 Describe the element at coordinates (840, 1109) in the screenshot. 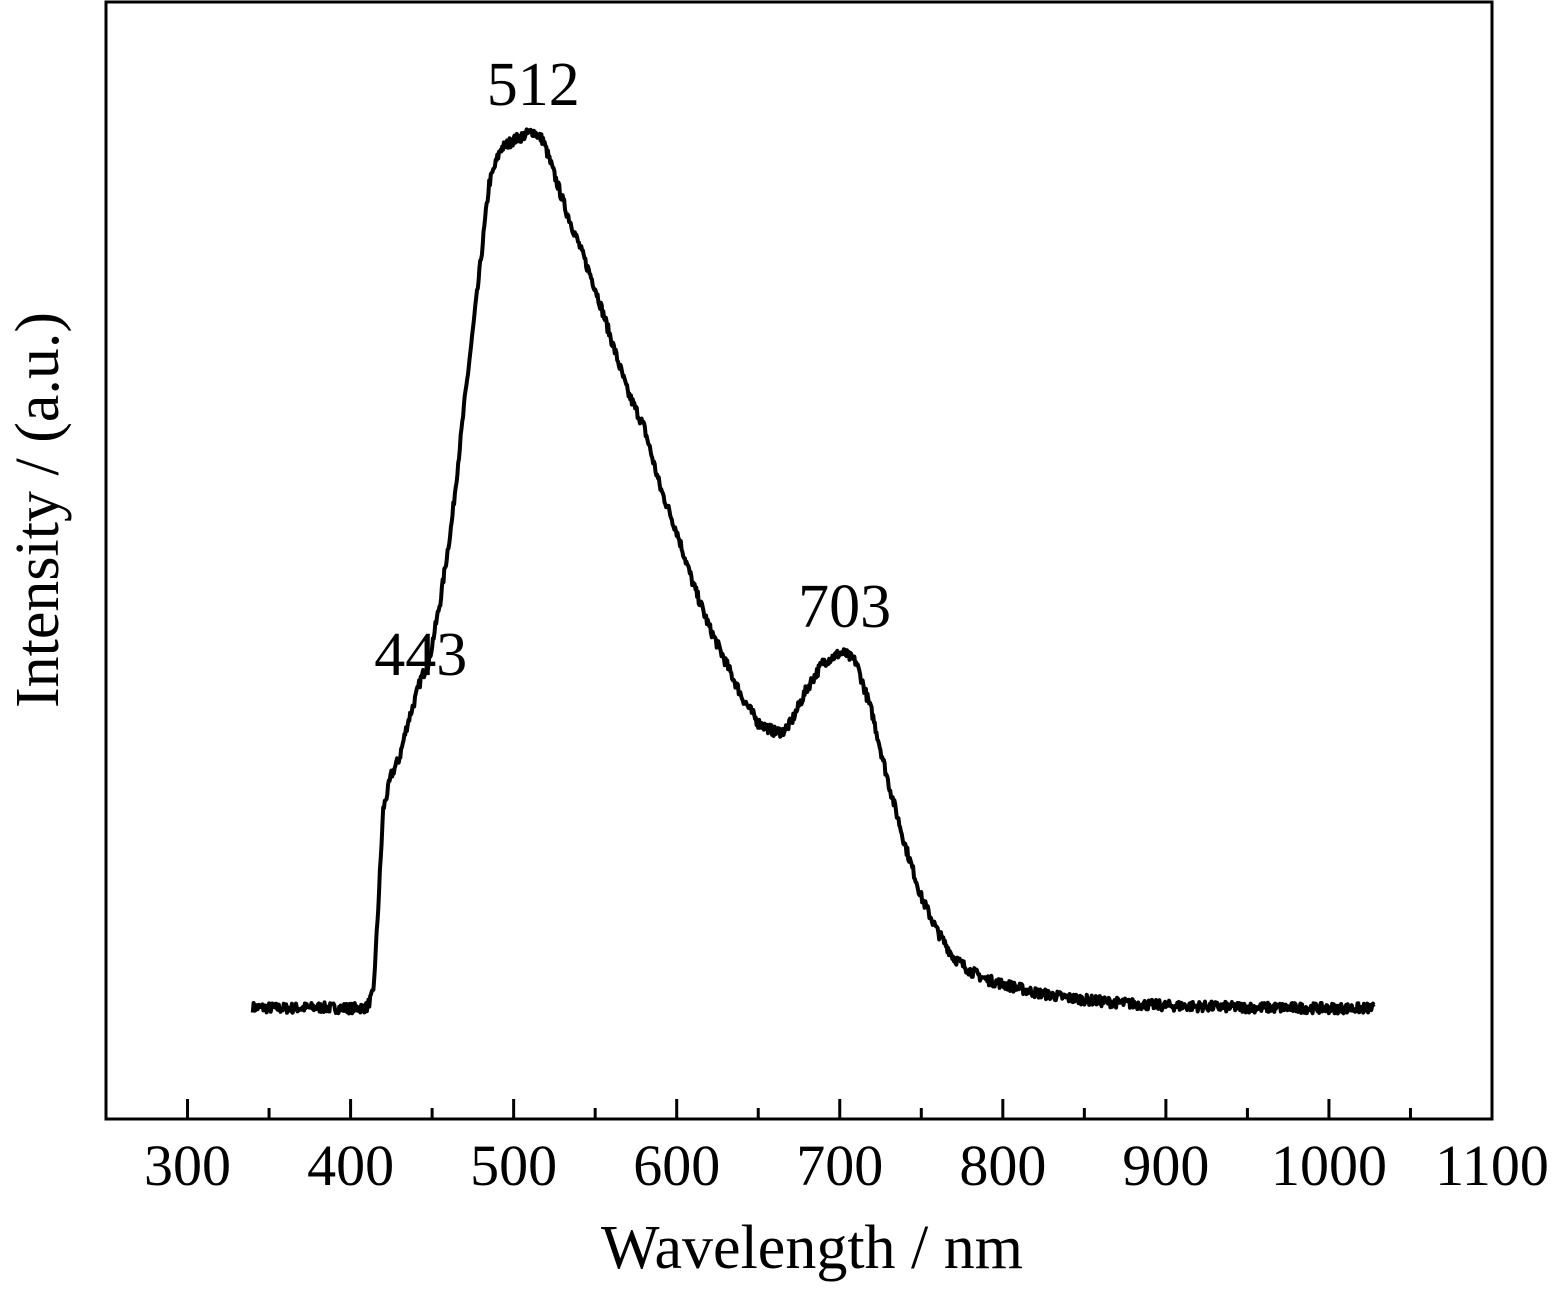

I see `x-axis-ticks` at that location.